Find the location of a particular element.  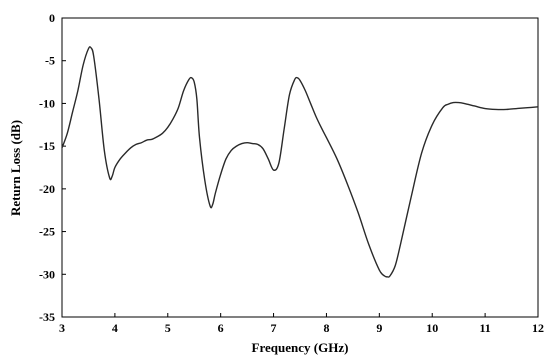

x-tick-label: 10 is located at coordinates (432, 328).